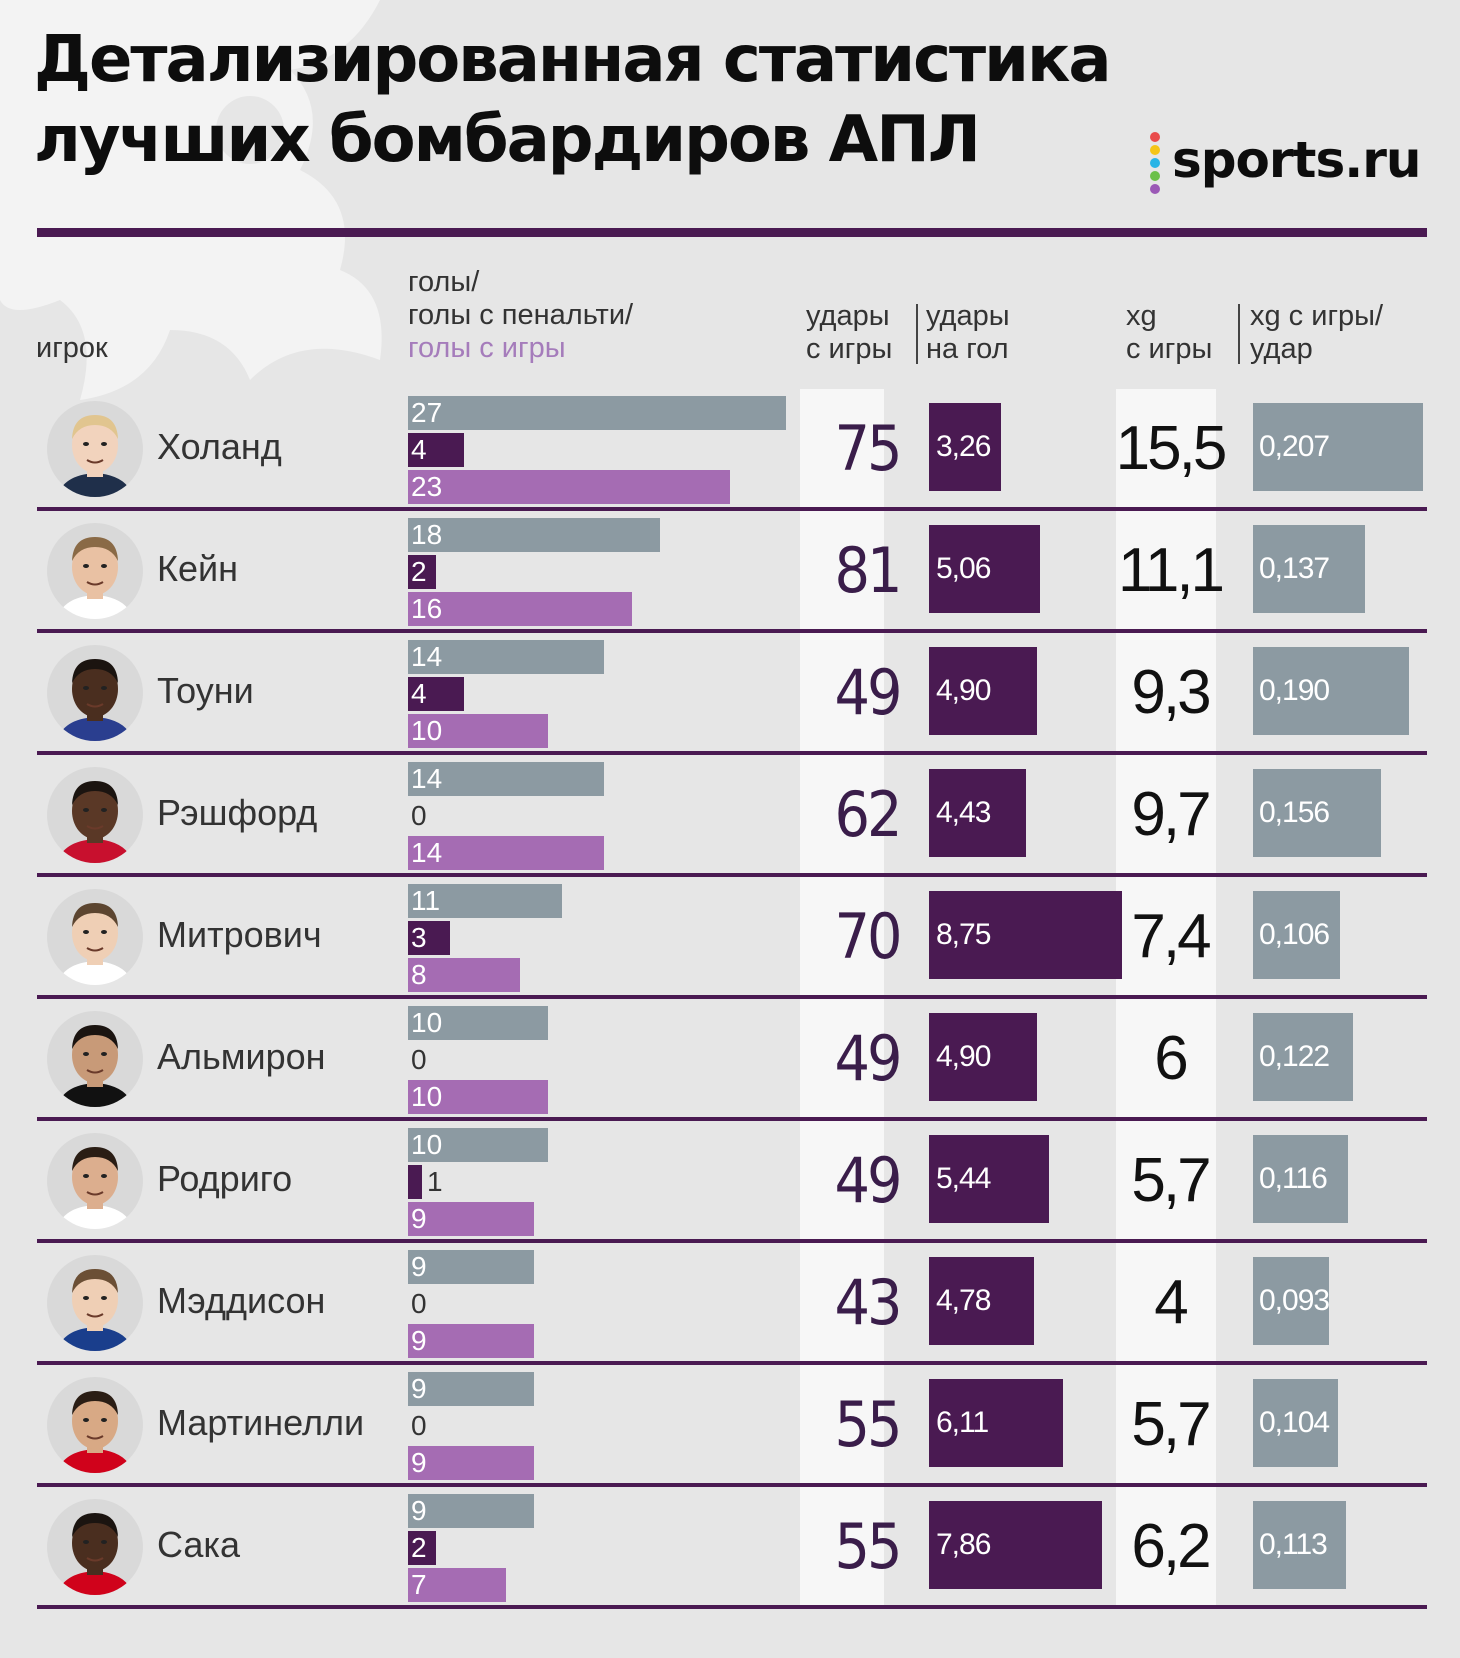  What do you see at coordinates (507, 140) in the screenshot?
I see `title-line-2: лучших бомбардиров АПЛ` at bounding box center [507, 140].